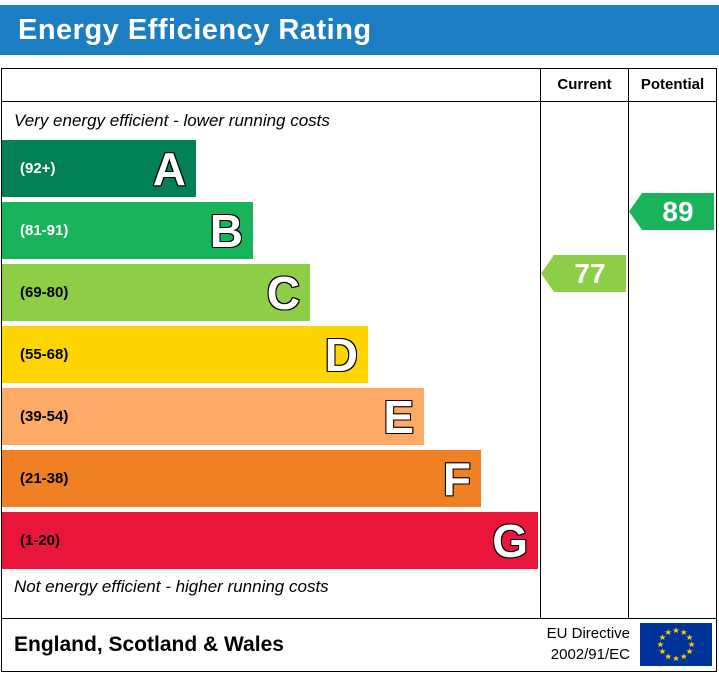  What do you see at coordinates (584, 84) in the screenshot?
I see `column-header-current: Current` at bounding box center [584, 84].